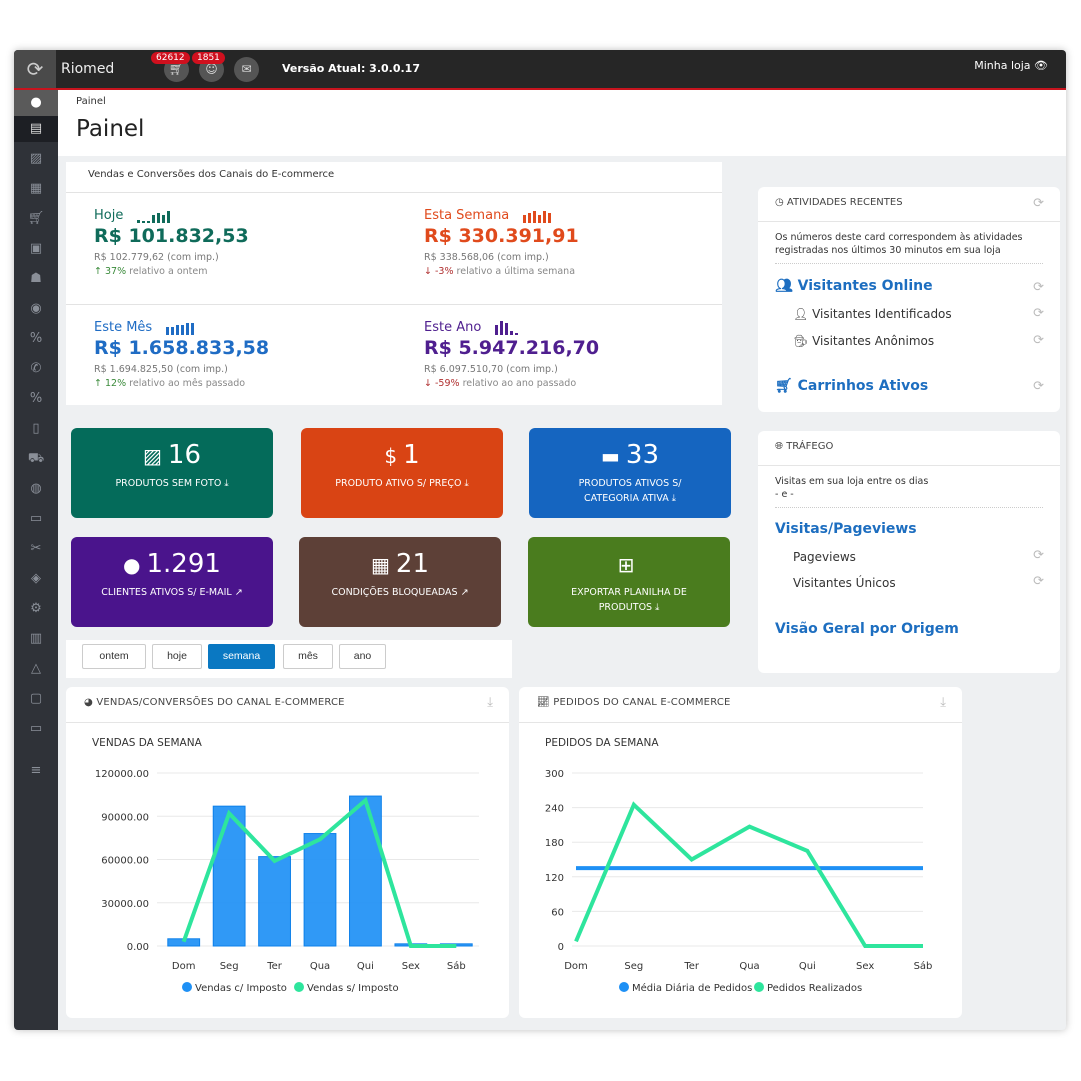  What do you see at coordinates (554, 843) in the screenshot?
I see `y-tick-label: 180` at bounding box center [554, 843].